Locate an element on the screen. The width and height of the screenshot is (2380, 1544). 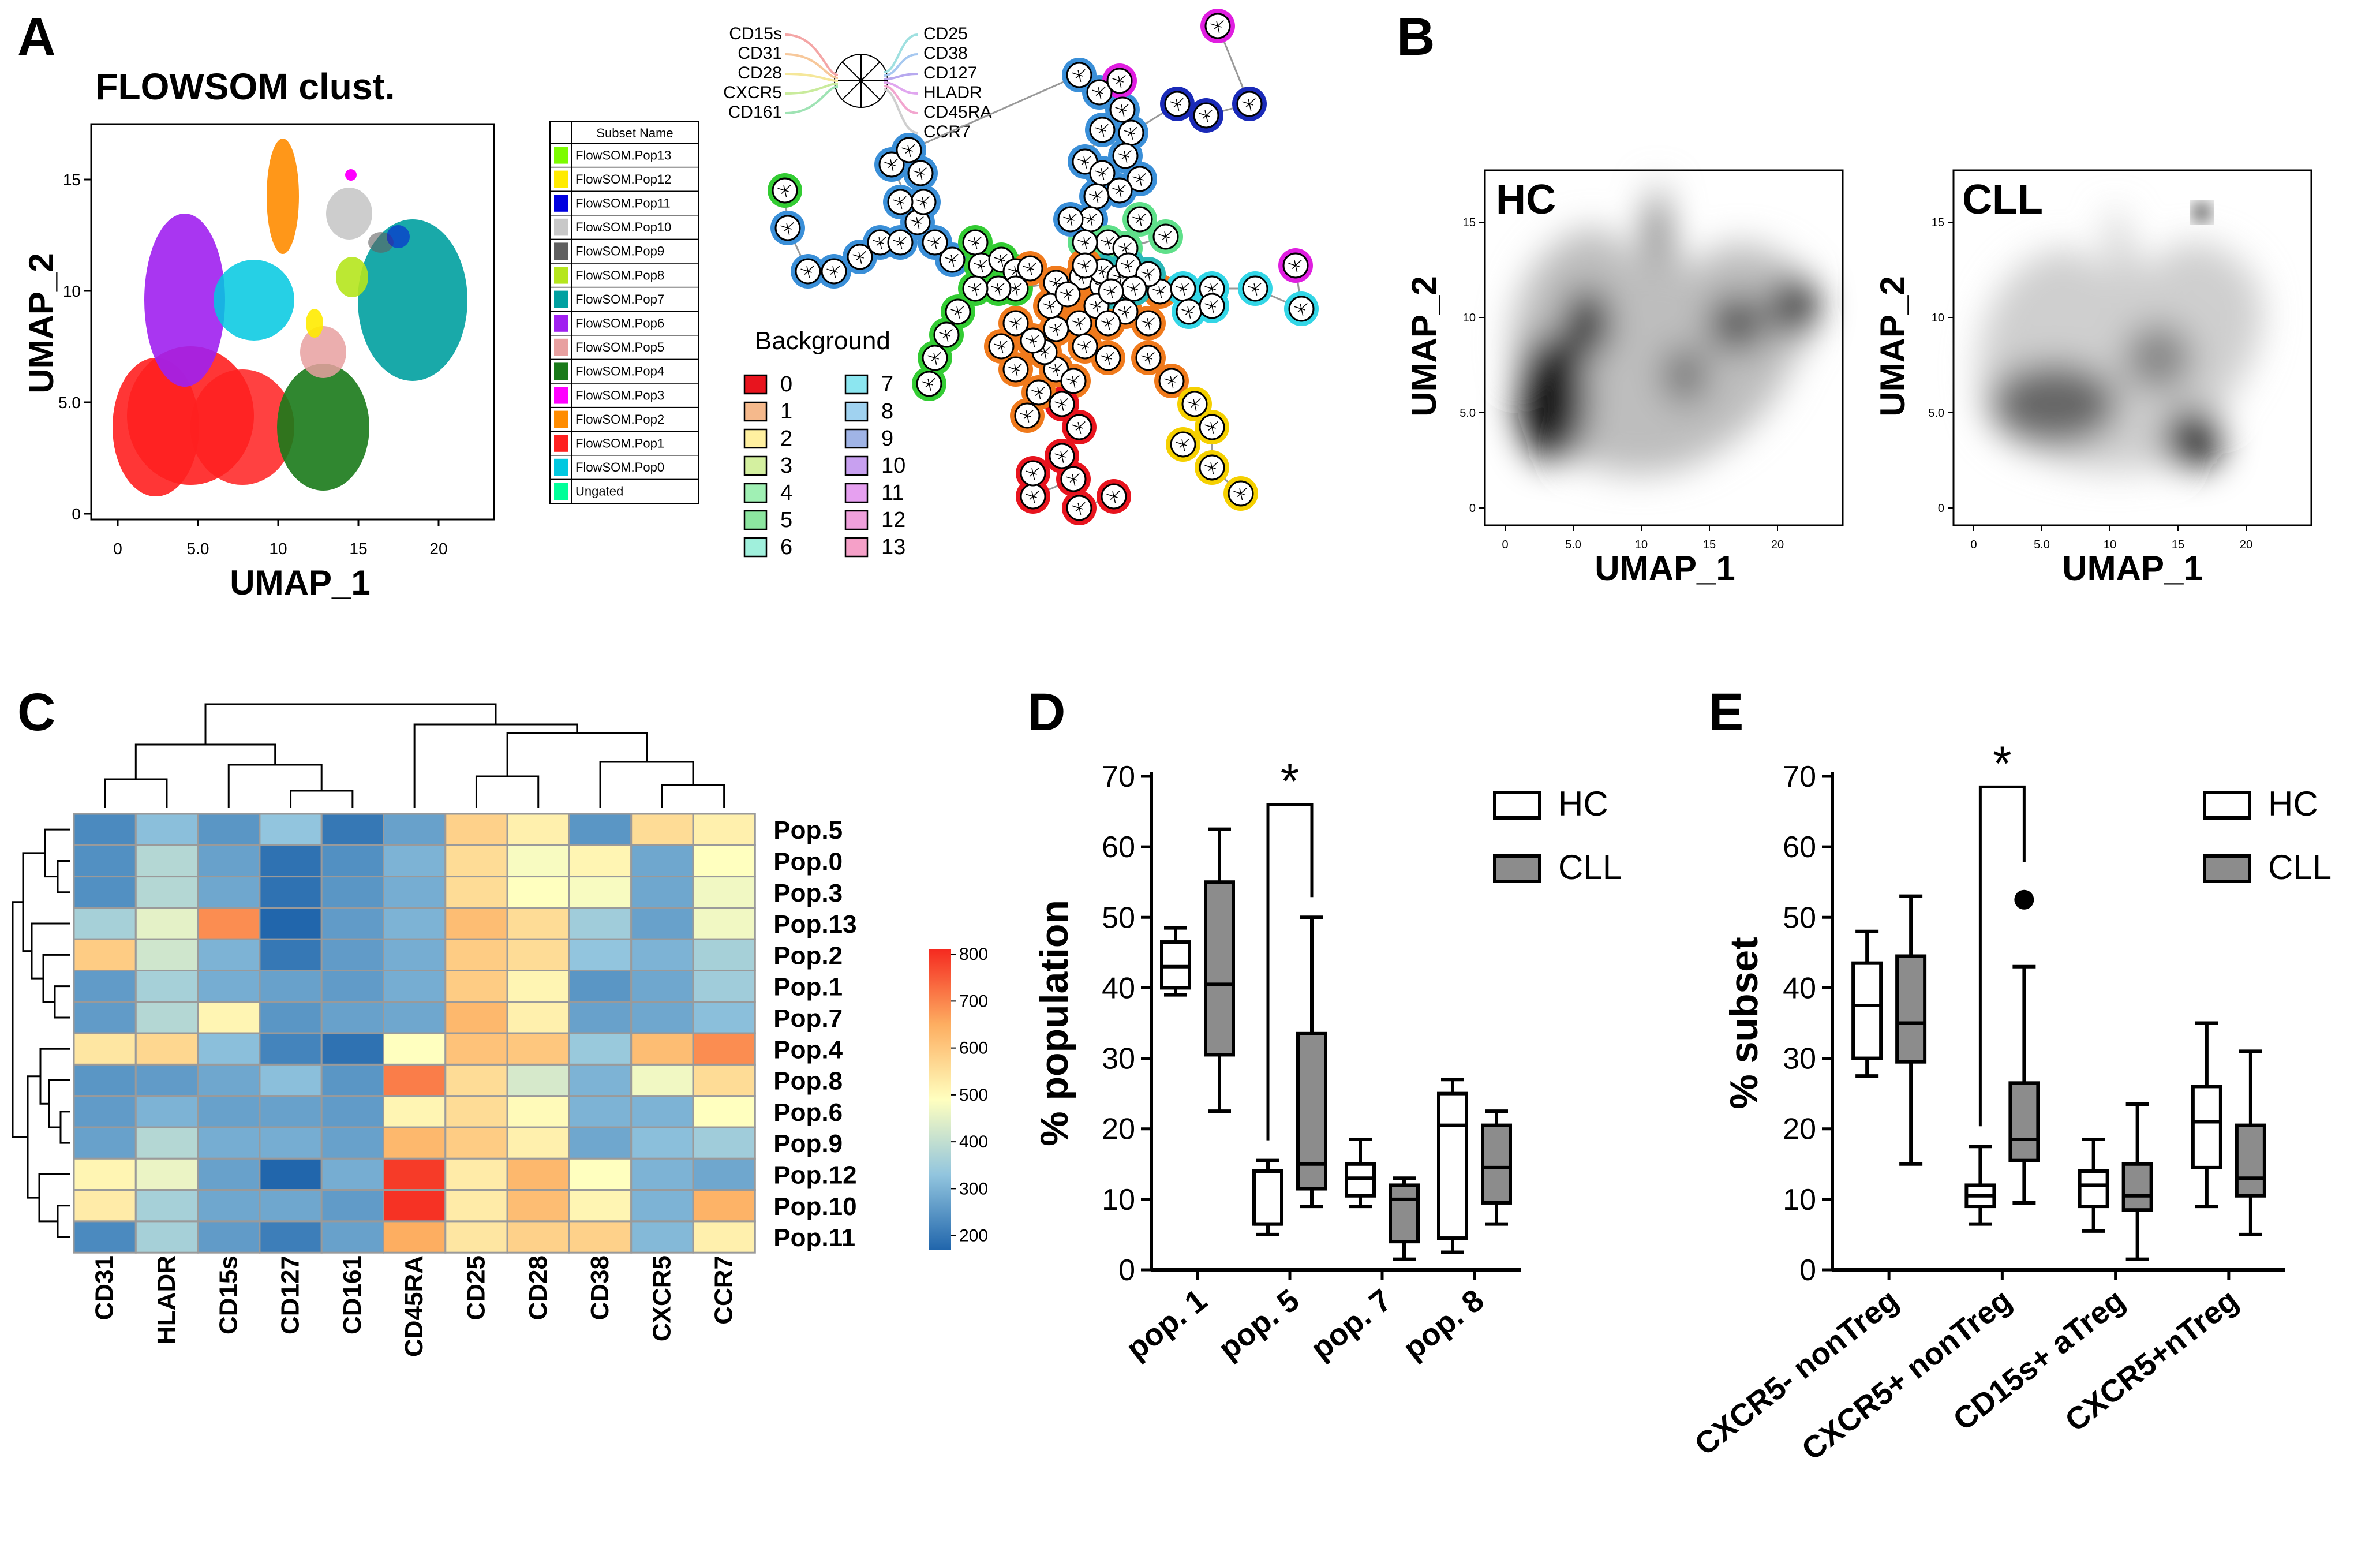
heatmap-column-label: CCR7 is located at coordinates (724, 1290).